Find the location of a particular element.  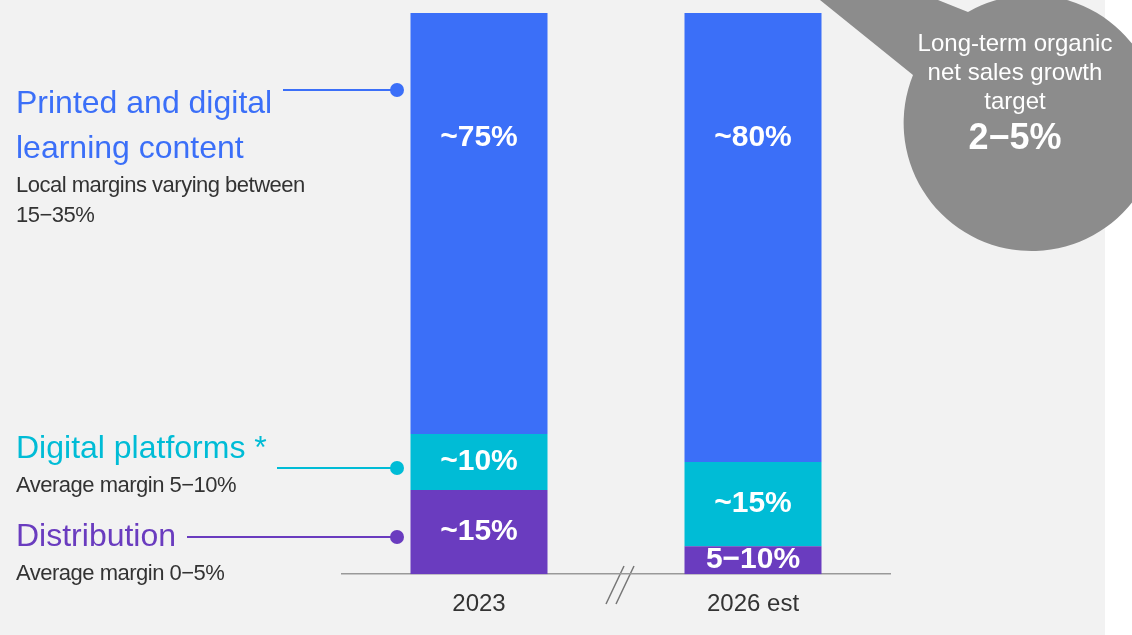

legend-label: Printed and digital learning content is located at coordinates (144, 124).